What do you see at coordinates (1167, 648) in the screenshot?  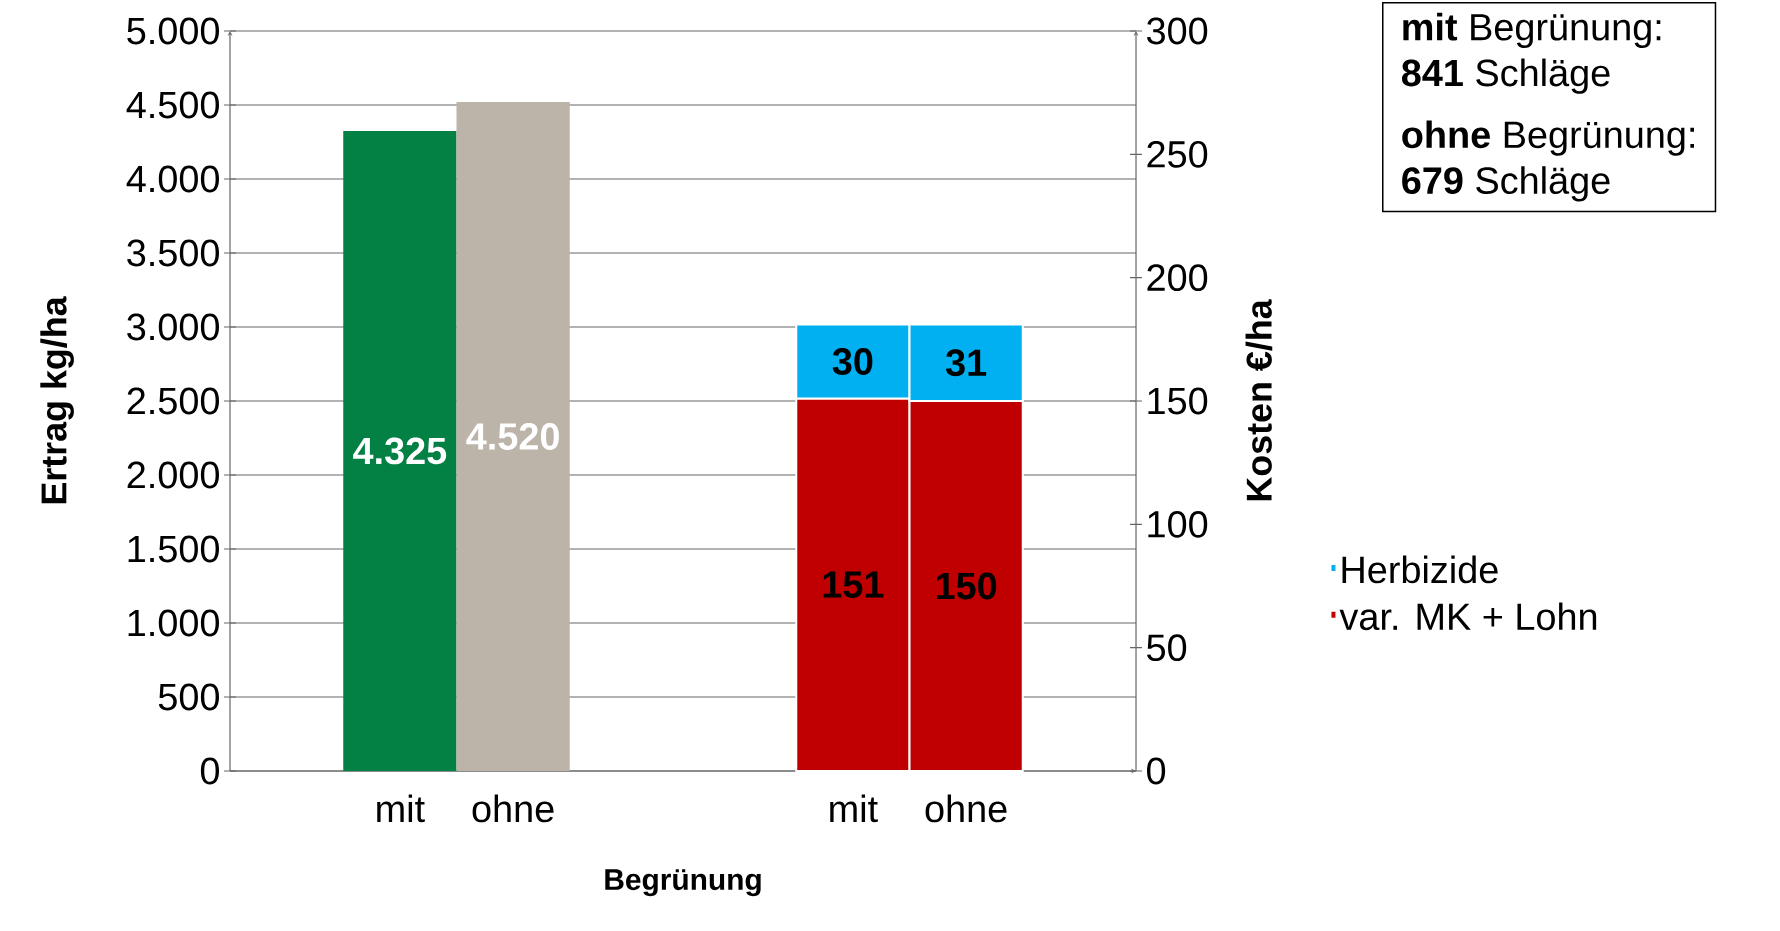 I see `y2-tick-label: 50` at bounding box center [1167, 648].